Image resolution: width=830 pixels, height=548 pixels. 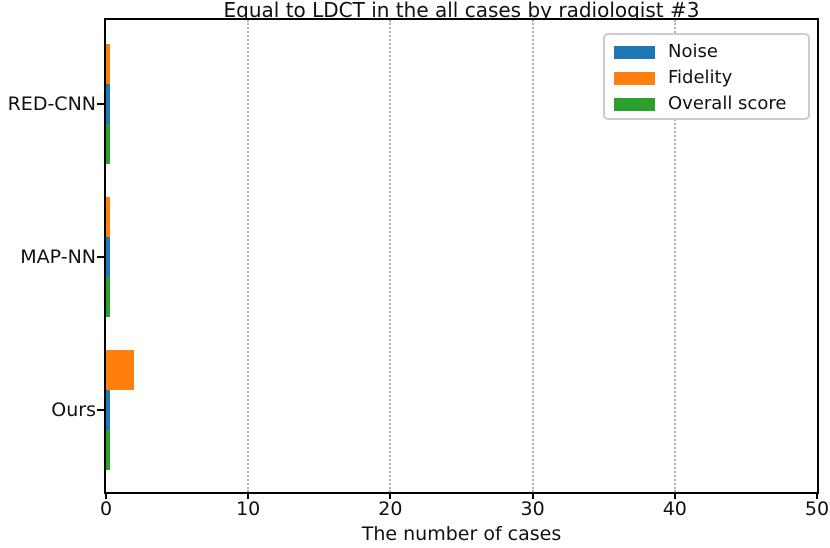 I want to click on legend-item-fidelity: Fidelity, so click(x=711, y=78).